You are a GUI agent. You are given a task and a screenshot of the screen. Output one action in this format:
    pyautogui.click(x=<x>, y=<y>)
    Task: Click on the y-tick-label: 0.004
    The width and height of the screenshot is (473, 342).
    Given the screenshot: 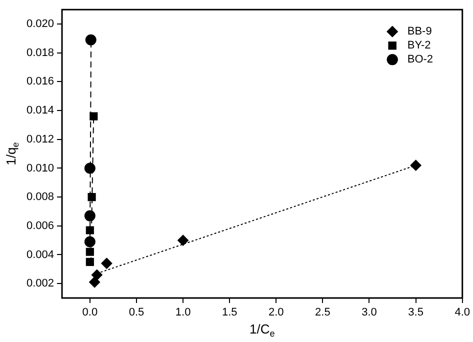 What is the action you would take?
    pyautogui.click(x=40, y=254)
    